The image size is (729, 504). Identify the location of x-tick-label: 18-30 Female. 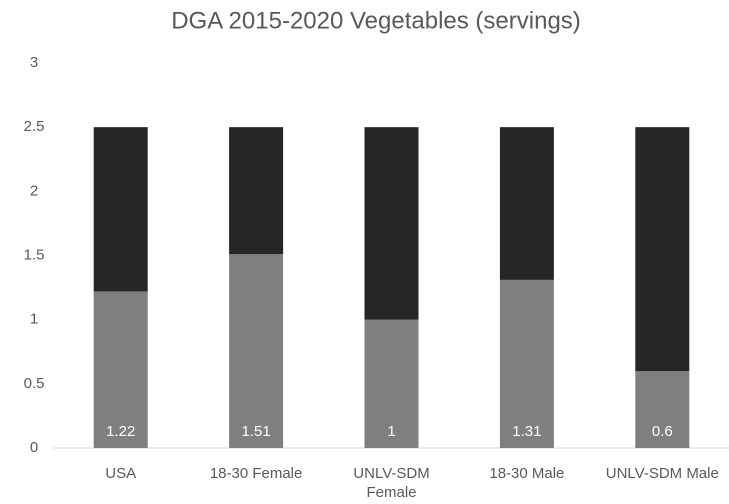
(256, 473).